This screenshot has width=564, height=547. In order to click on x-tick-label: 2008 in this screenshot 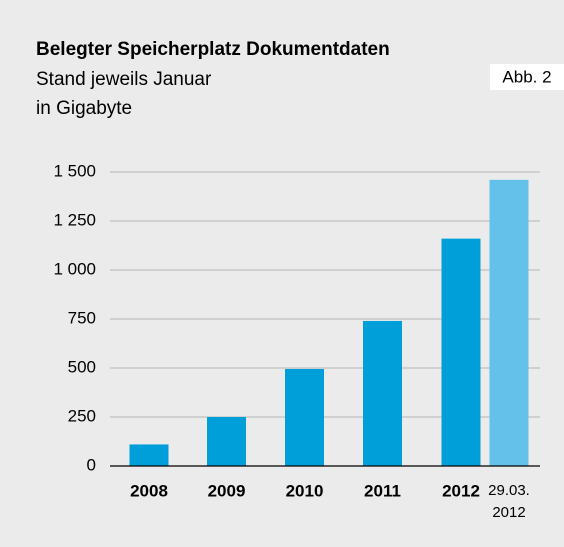, I will do `click(149, 490)`.